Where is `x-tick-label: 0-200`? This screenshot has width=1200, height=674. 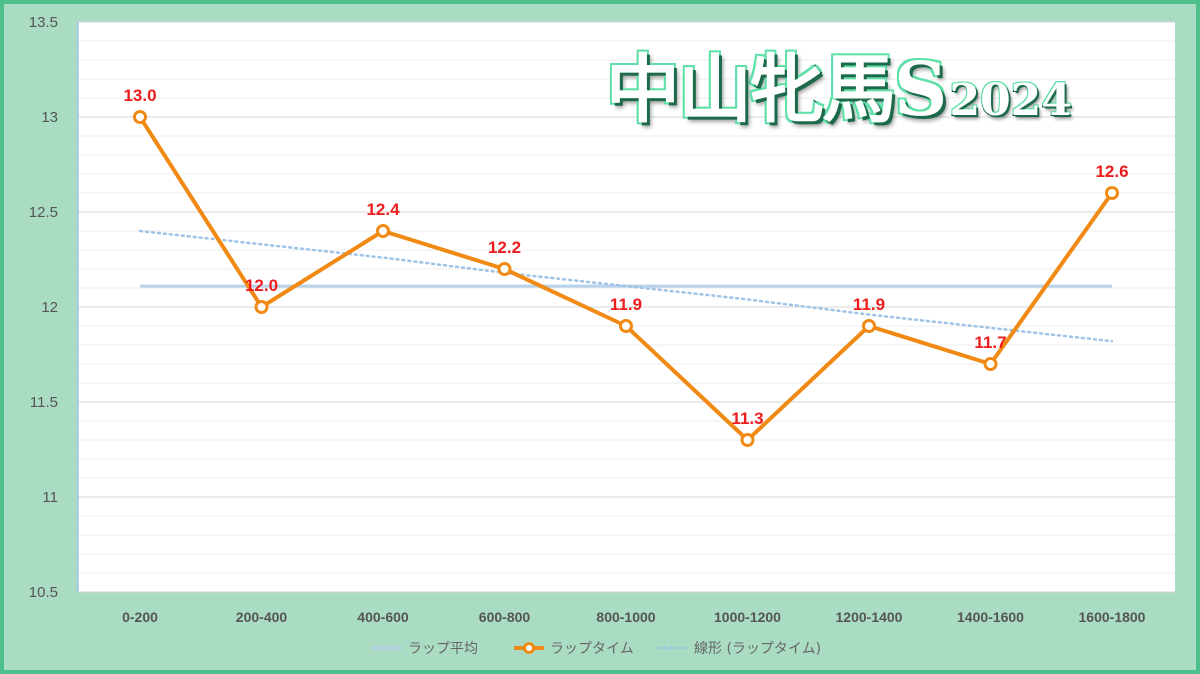 x-tick-label: 0-200 is located at coordinates (140, 617).